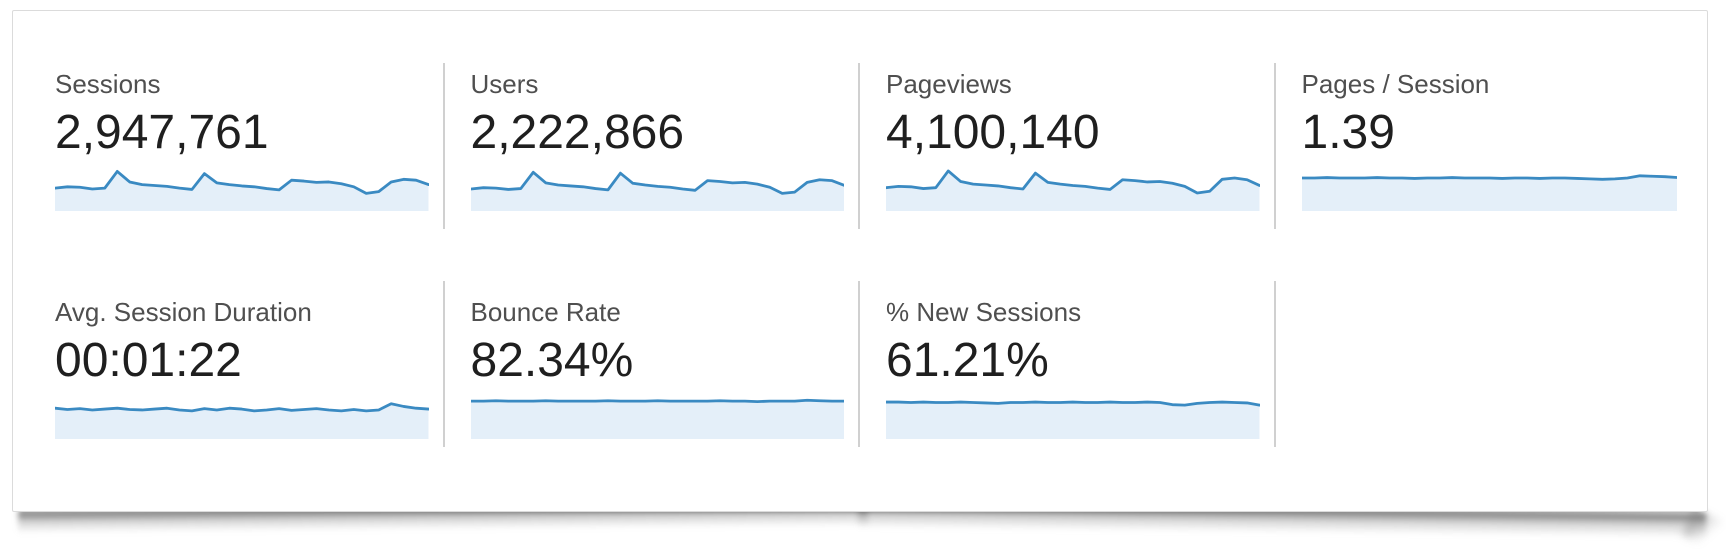 The width and height of the screenshot is (1726, 558). Describe the element at coordinates (657, 189) in the screenshot. I see `sparkline-users` at that location.